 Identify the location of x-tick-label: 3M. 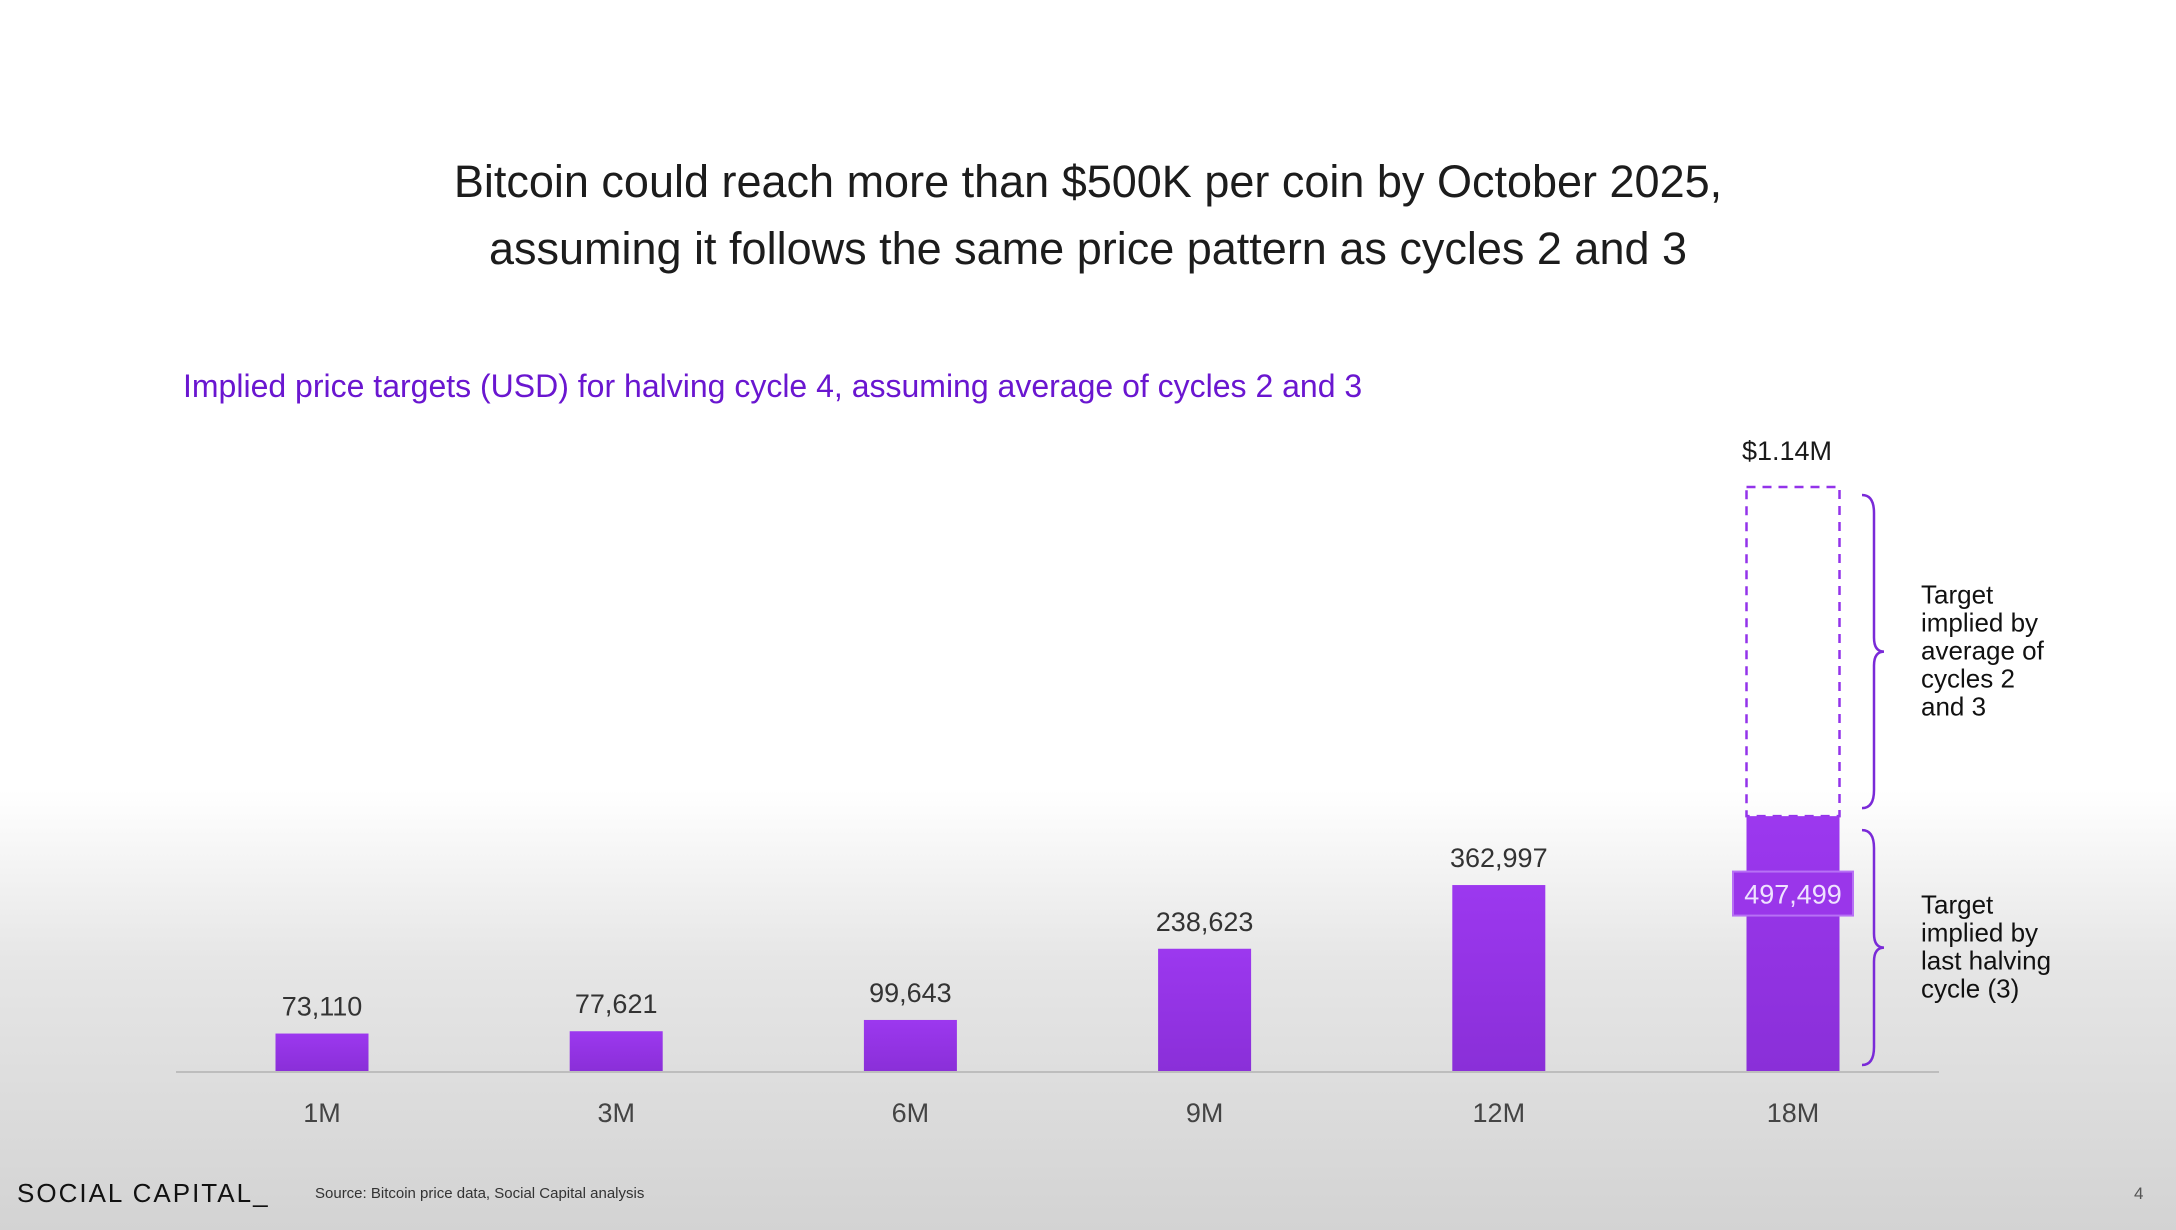
(616, 1113).